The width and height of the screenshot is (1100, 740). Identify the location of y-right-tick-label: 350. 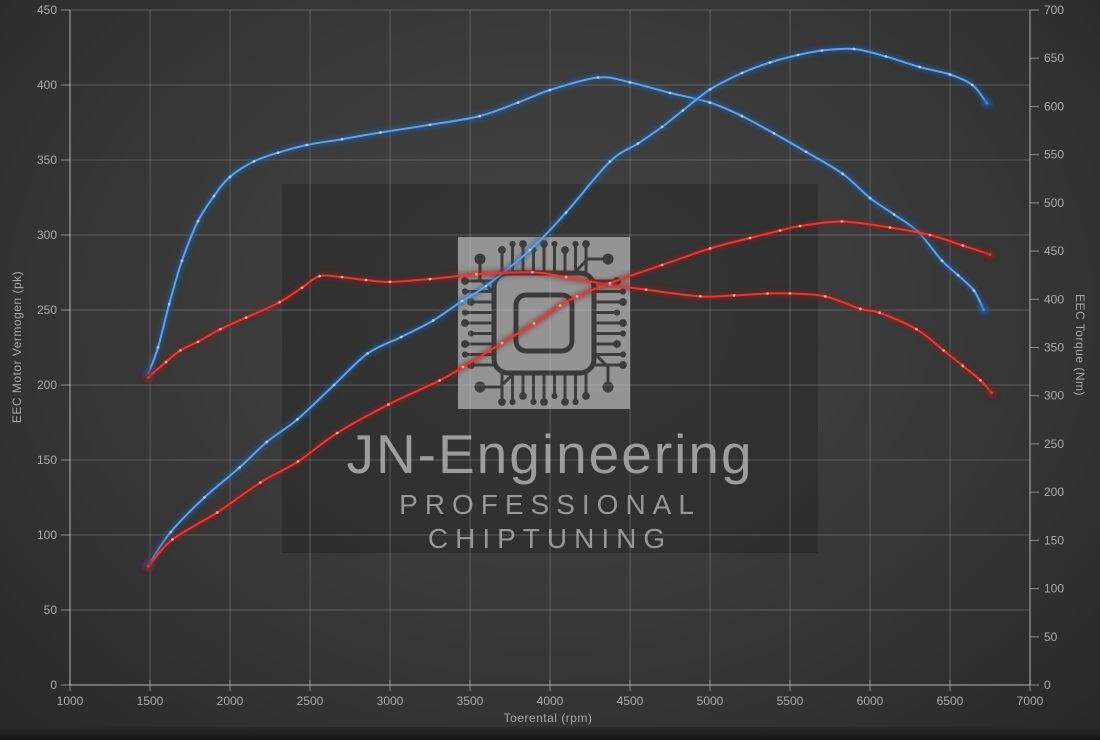
(1054, 348).